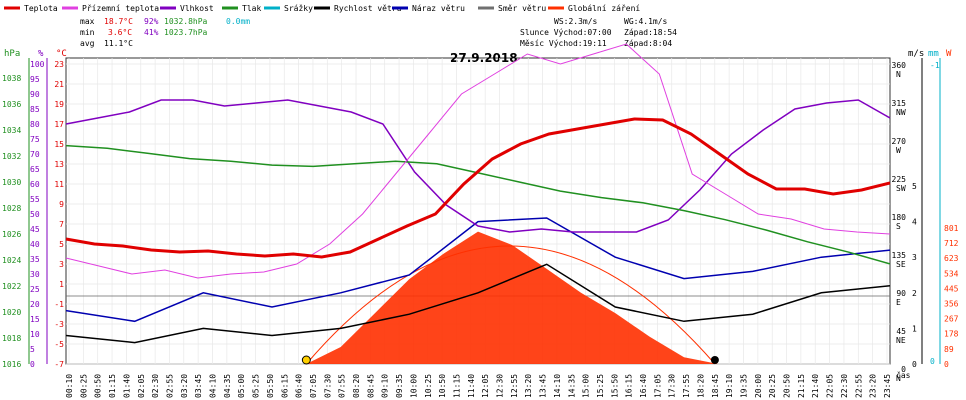 This screenshot has width=966, height=400. What do you see at coordinates (213, 386) in the screenshot?
I see `tick-x: 04:10` at bounding box center [213, 386].